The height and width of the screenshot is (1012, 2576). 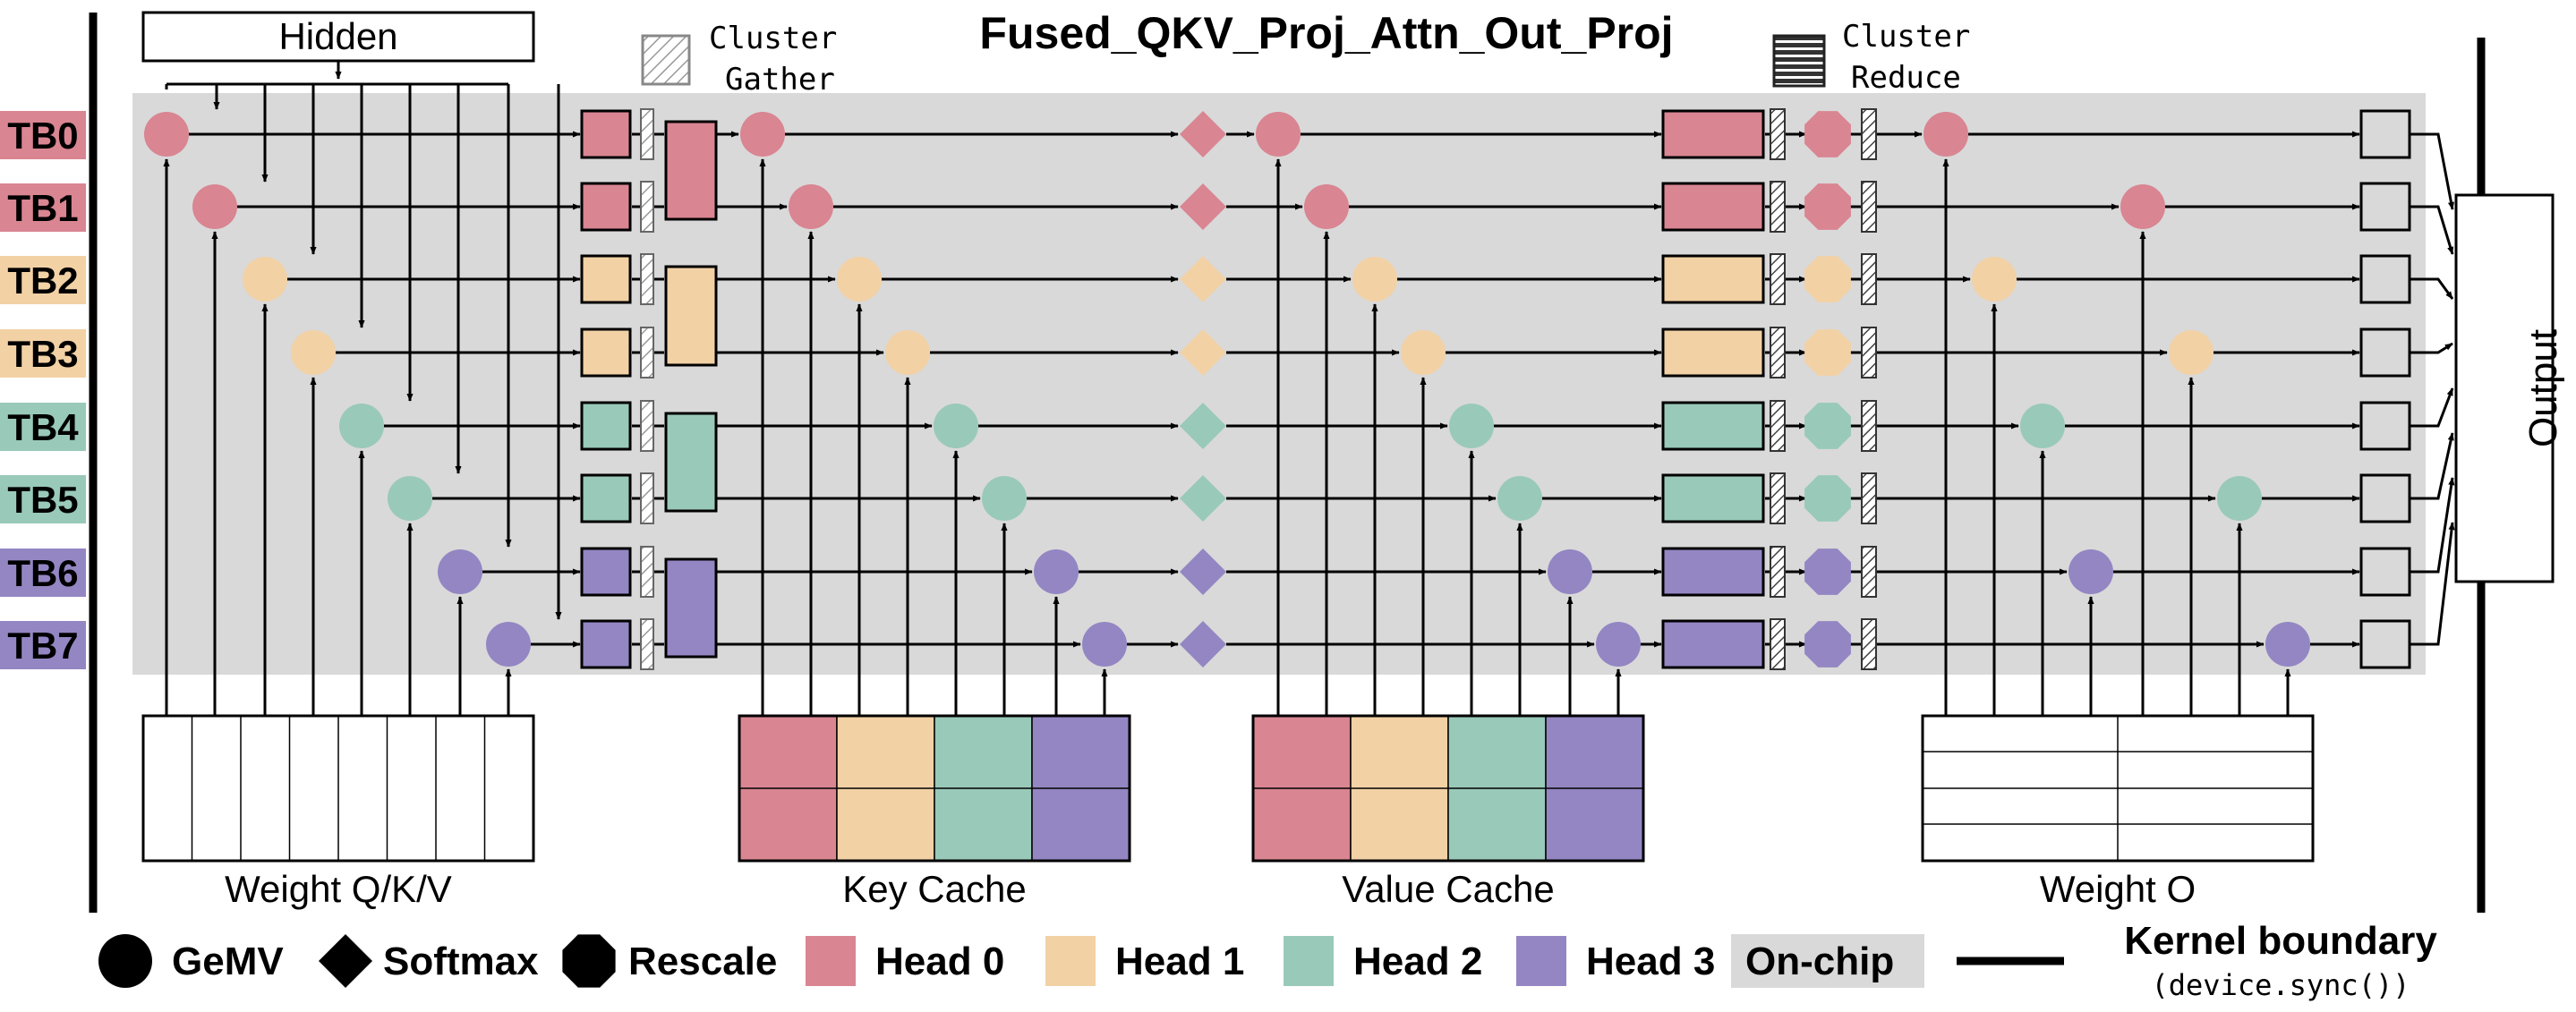 I want to click on output-box, so click(x=2504, y=388).